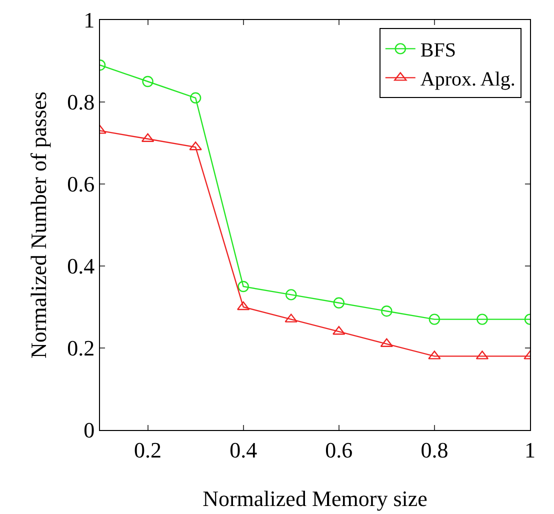  Describe the element at coordinates (81, 266) in the screenshot. I see `y-tick-label: 0.4` at that location.